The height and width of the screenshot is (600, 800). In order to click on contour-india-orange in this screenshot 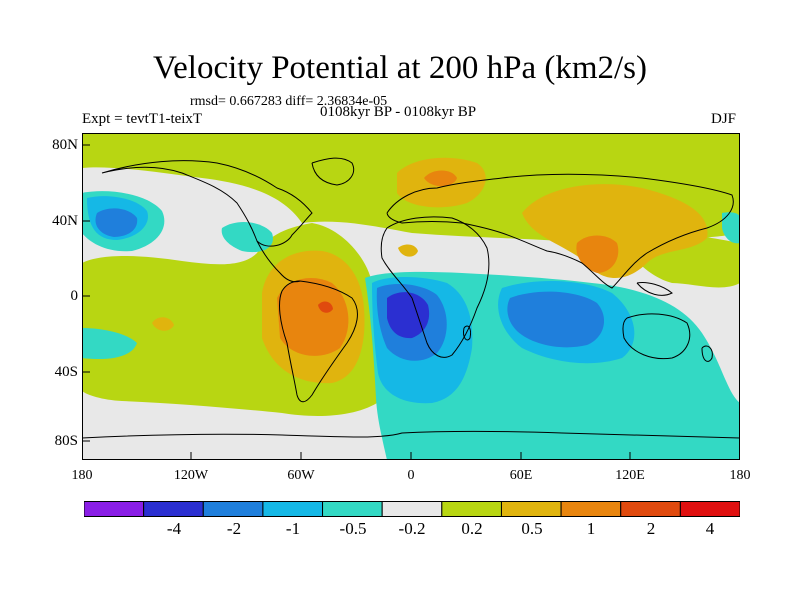, I will do `click(597, 254)`.